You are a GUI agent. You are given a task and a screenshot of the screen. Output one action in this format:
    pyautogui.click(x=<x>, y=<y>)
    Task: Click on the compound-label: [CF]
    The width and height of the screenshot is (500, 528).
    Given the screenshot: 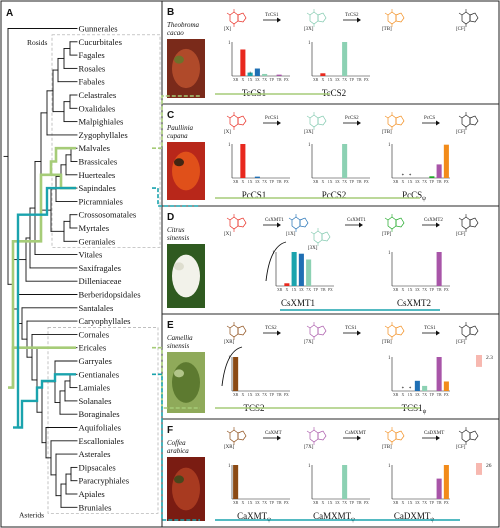 What is the action you would take?
    pyautogui.click(x=461, y=132)
    